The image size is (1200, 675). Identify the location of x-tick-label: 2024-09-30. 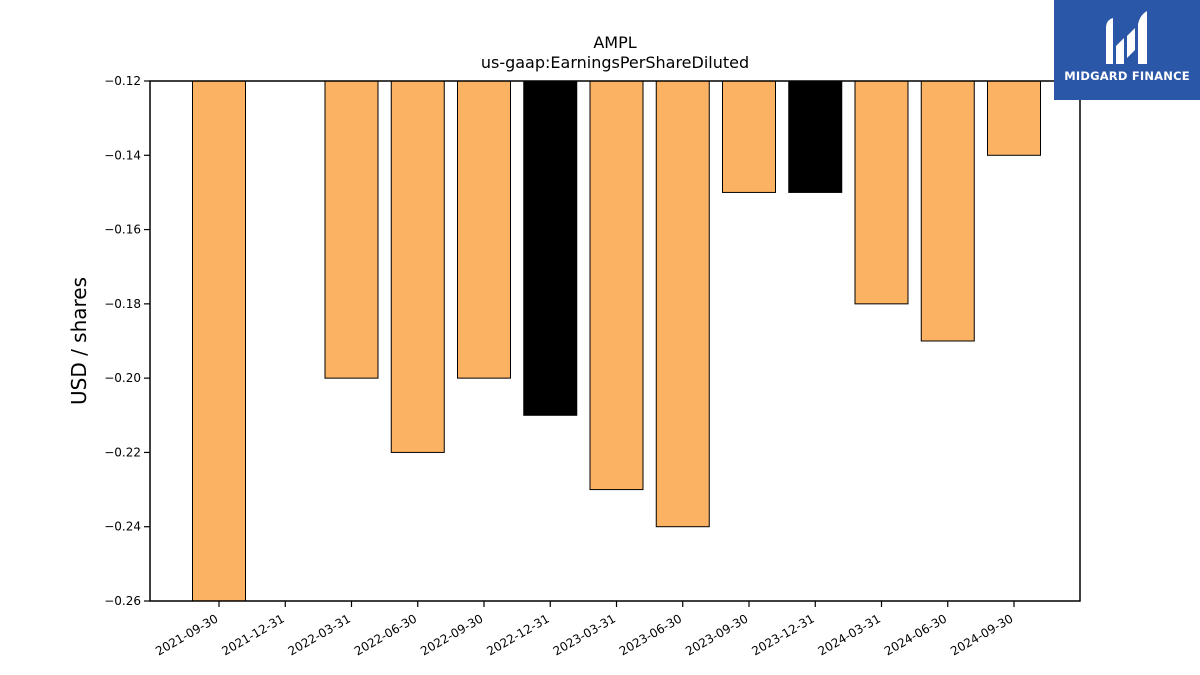
(981, 634).